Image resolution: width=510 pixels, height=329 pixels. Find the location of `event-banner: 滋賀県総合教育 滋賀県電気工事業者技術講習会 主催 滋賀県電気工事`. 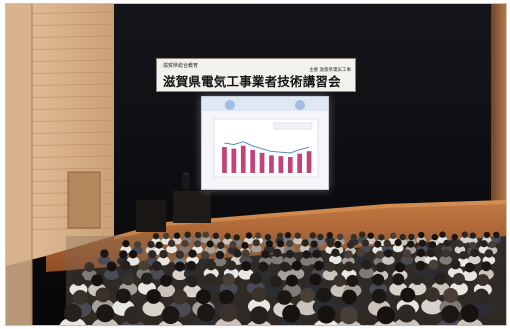

event-banner: 滋賀県総合教育 滋賀県電気工事業者技術講習会 主催 滋賀県電気工事 is located at coordinates (256, 75).